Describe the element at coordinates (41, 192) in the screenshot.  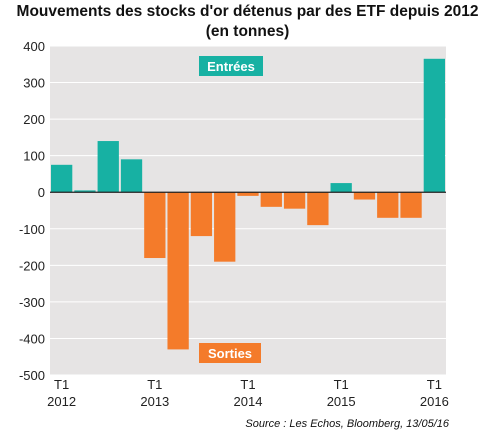
I see `y-tick-label: 0` at that location.